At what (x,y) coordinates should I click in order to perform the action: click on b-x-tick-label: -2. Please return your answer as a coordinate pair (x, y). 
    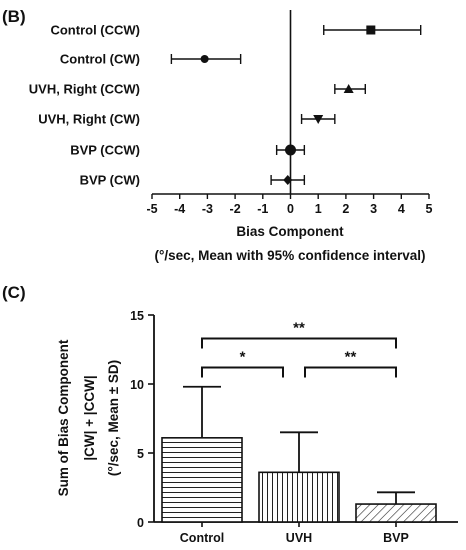
    Looking at the image, I should click on (235, 209).